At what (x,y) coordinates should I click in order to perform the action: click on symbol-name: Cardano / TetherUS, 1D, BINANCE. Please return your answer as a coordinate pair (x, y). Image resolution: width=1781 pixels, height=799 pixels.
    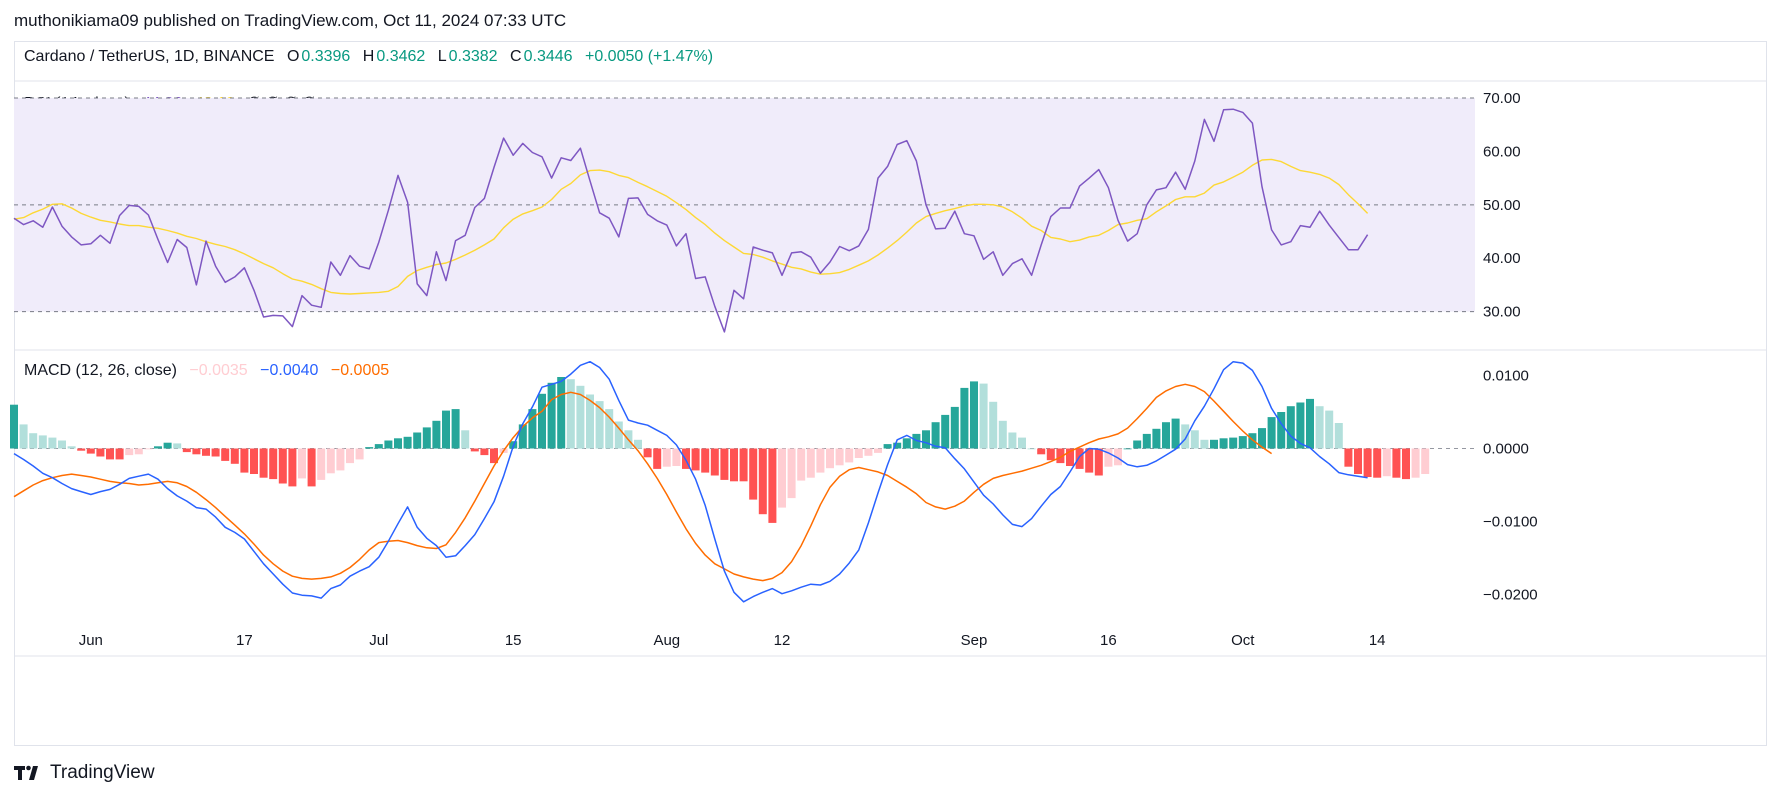
    Looking at the image, I should click on (149, 56).